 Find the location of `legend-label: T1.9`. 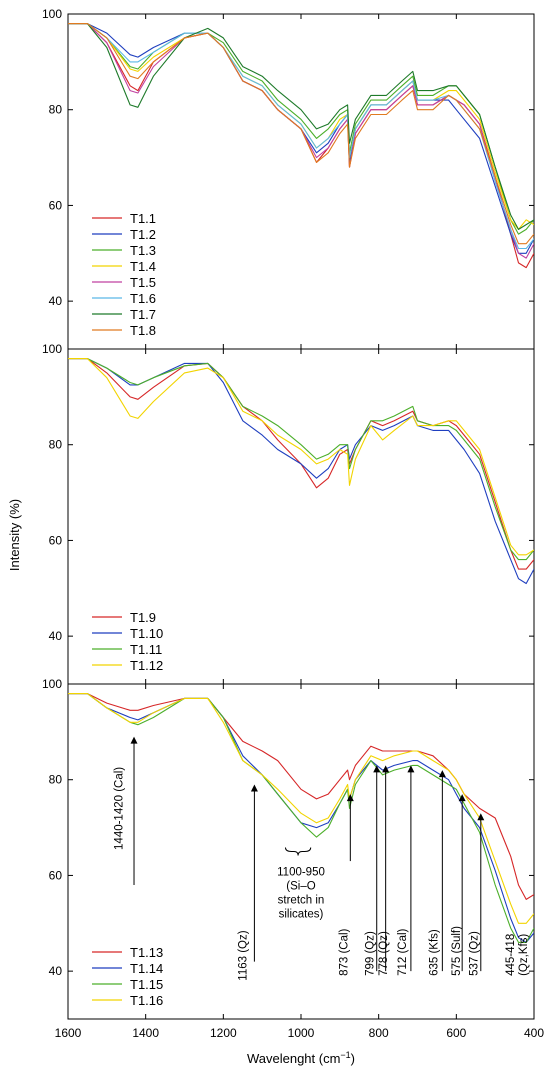

legend-label: T1.9 is located at coordinates (143, 617).